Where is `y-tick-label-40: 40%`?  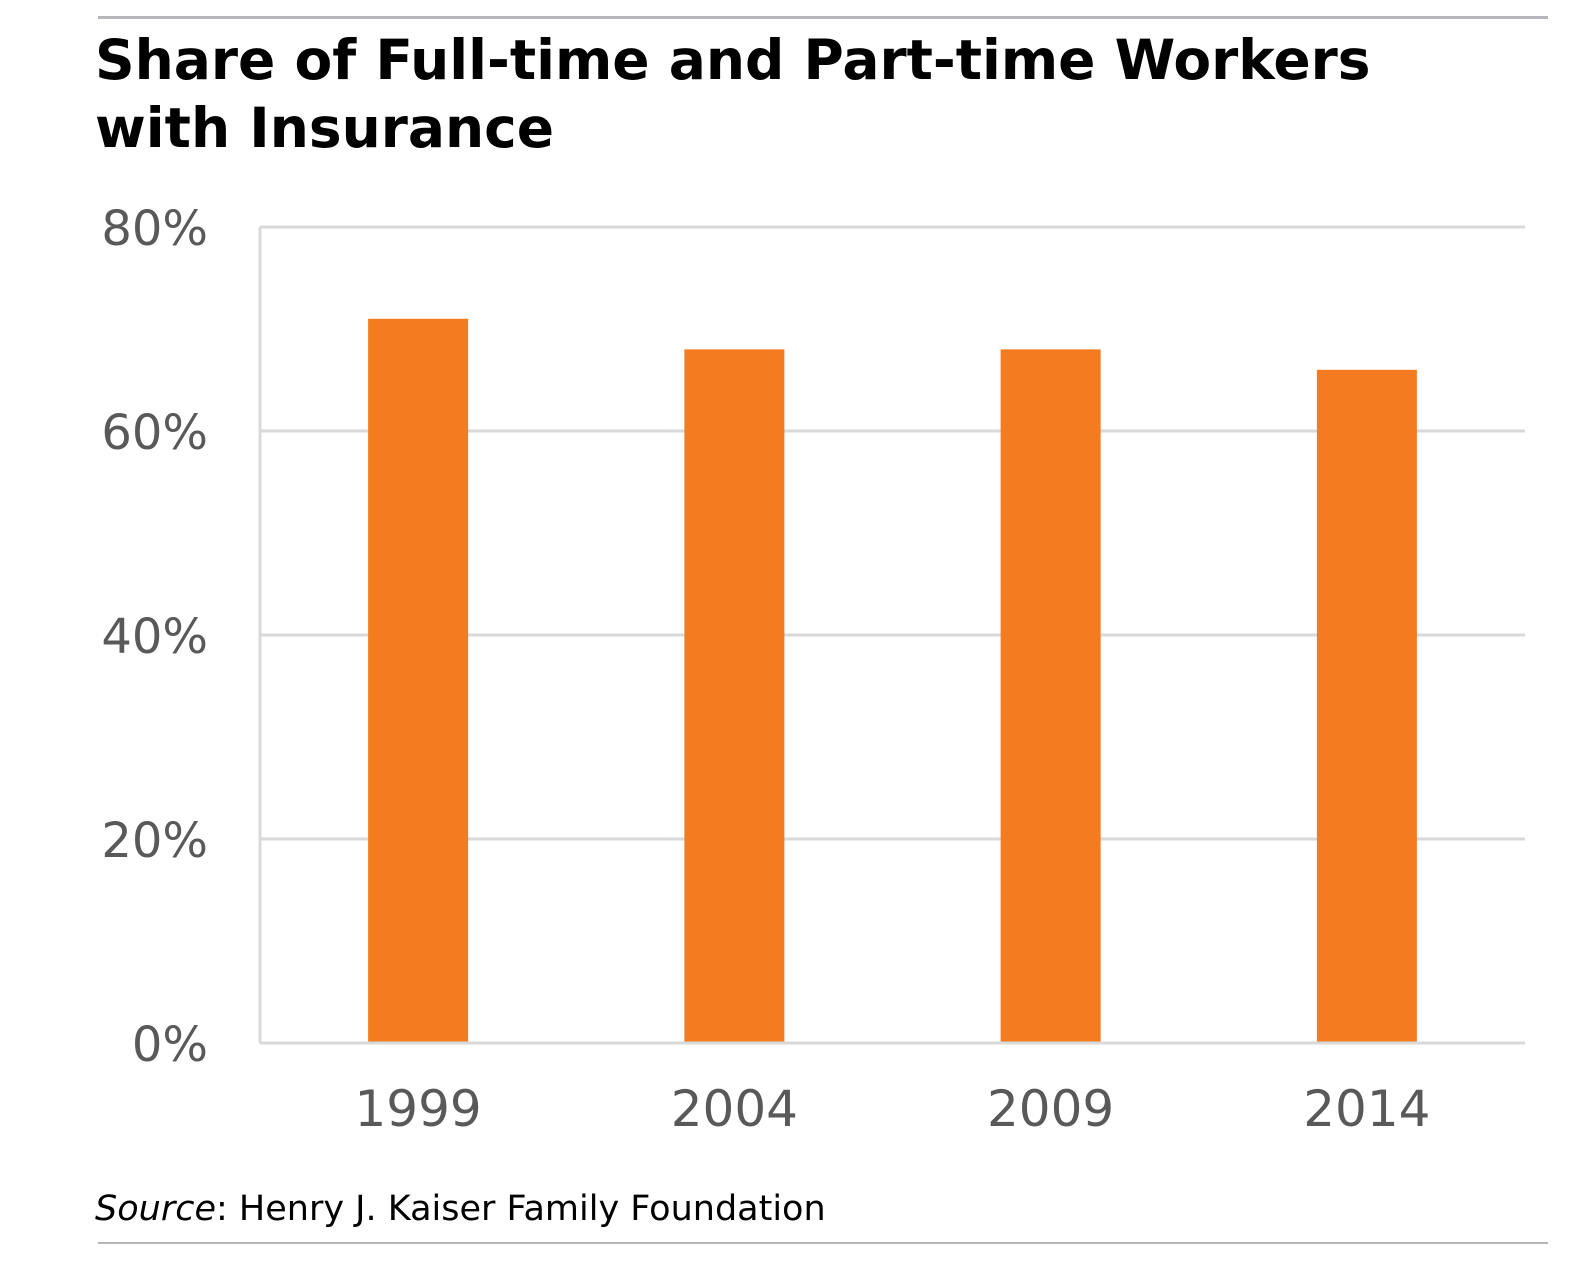 y-tick-label-40: 40% is located at coordinates (154, 637).